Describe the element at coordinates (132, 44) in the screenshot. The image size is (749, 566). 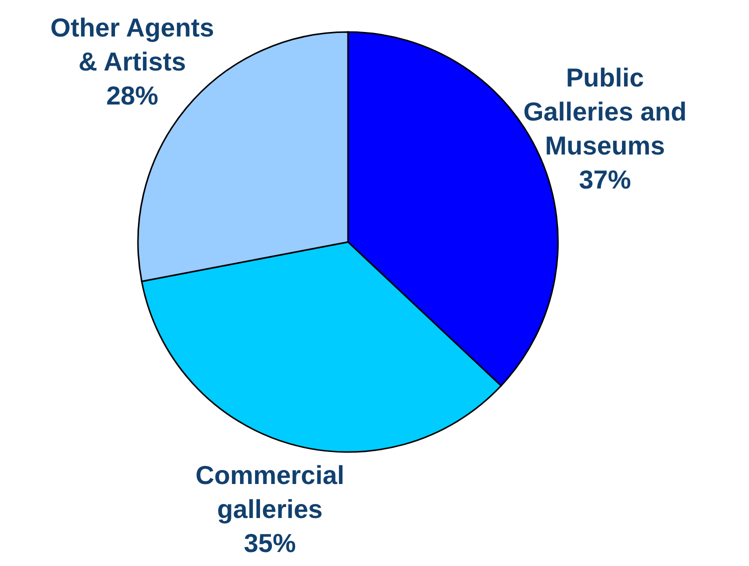
I see `slice-label: Other Agents & Artists` at that location.